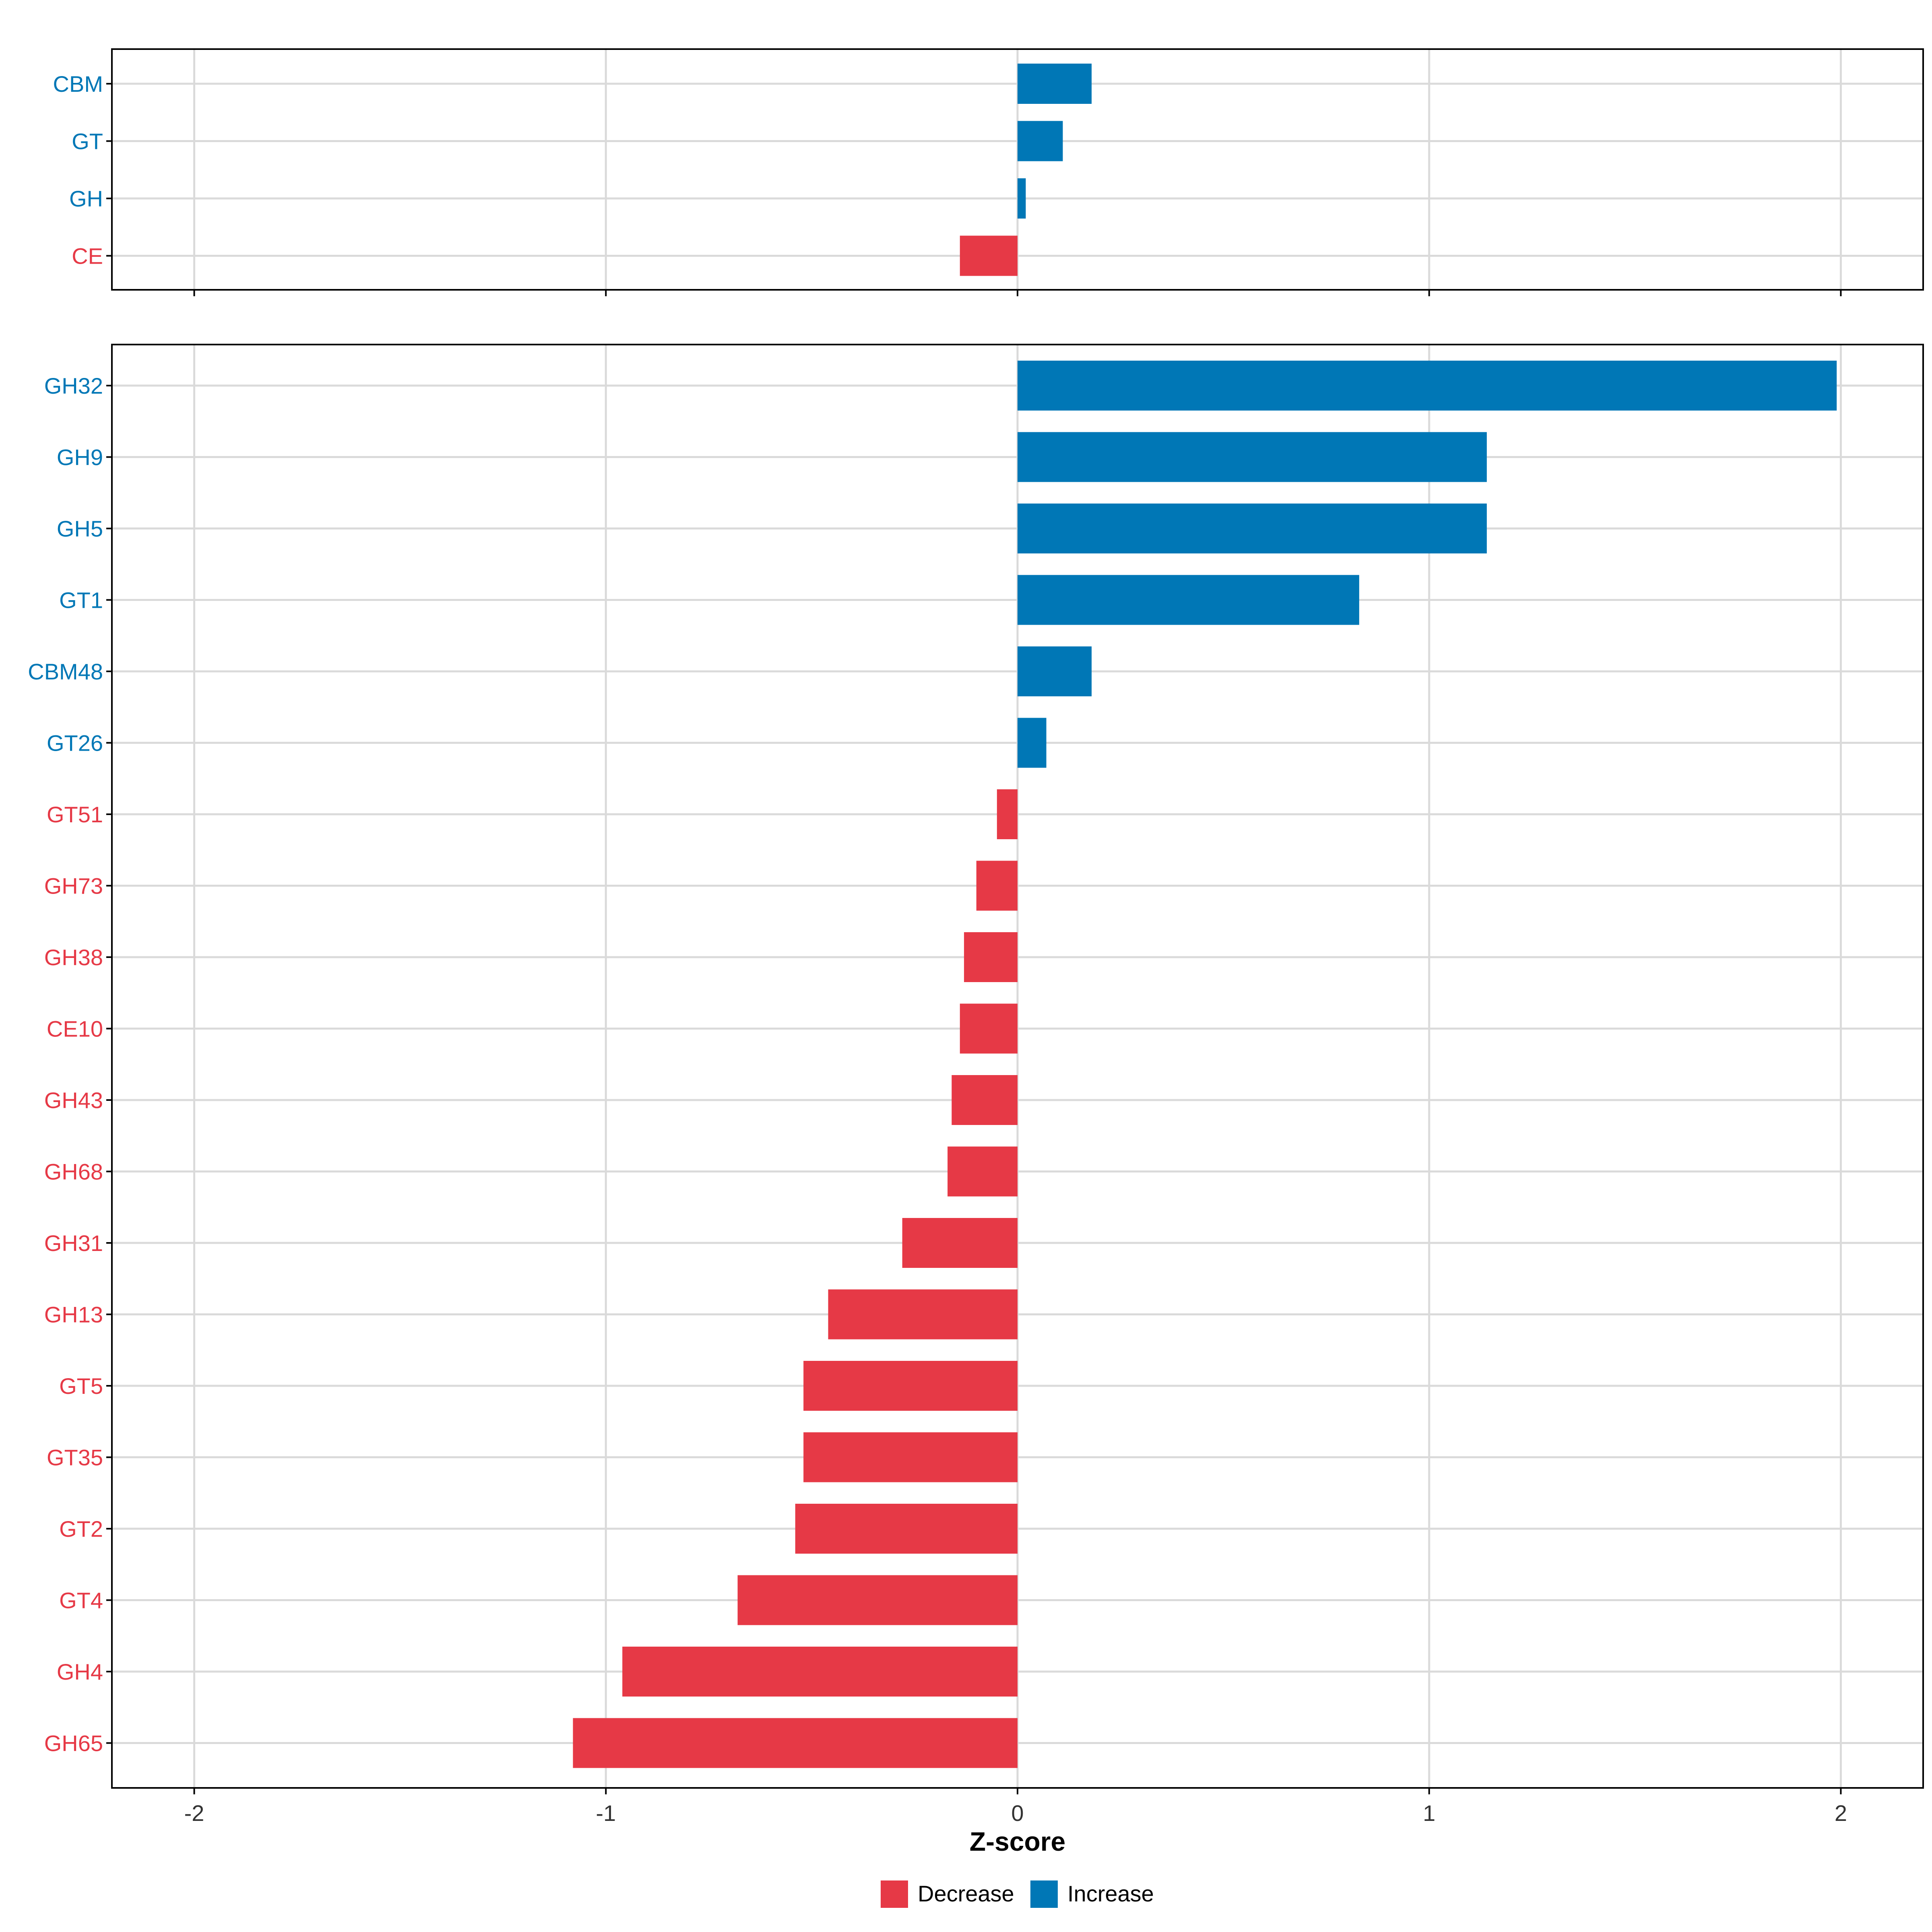  Describe the element at coordinates (1188, 600) in the screenshot. I see `bar-gt1` at that location.